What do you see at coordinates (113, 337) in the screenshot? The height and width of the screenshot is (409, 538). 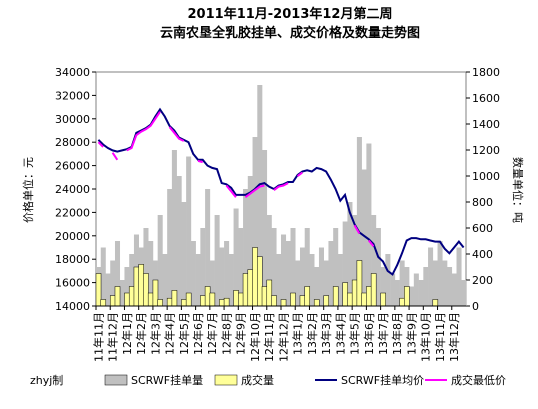 I see `x-tick-label: 11年12月` at bounding box center [113, 337].